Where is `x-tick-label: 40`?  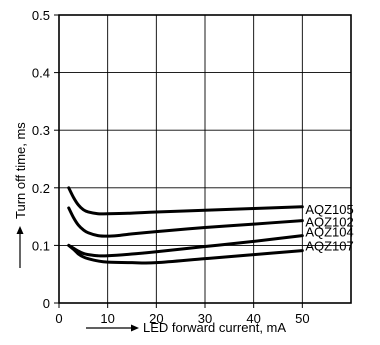 x-tick-label: 40 is located at coordinates (253, 318).